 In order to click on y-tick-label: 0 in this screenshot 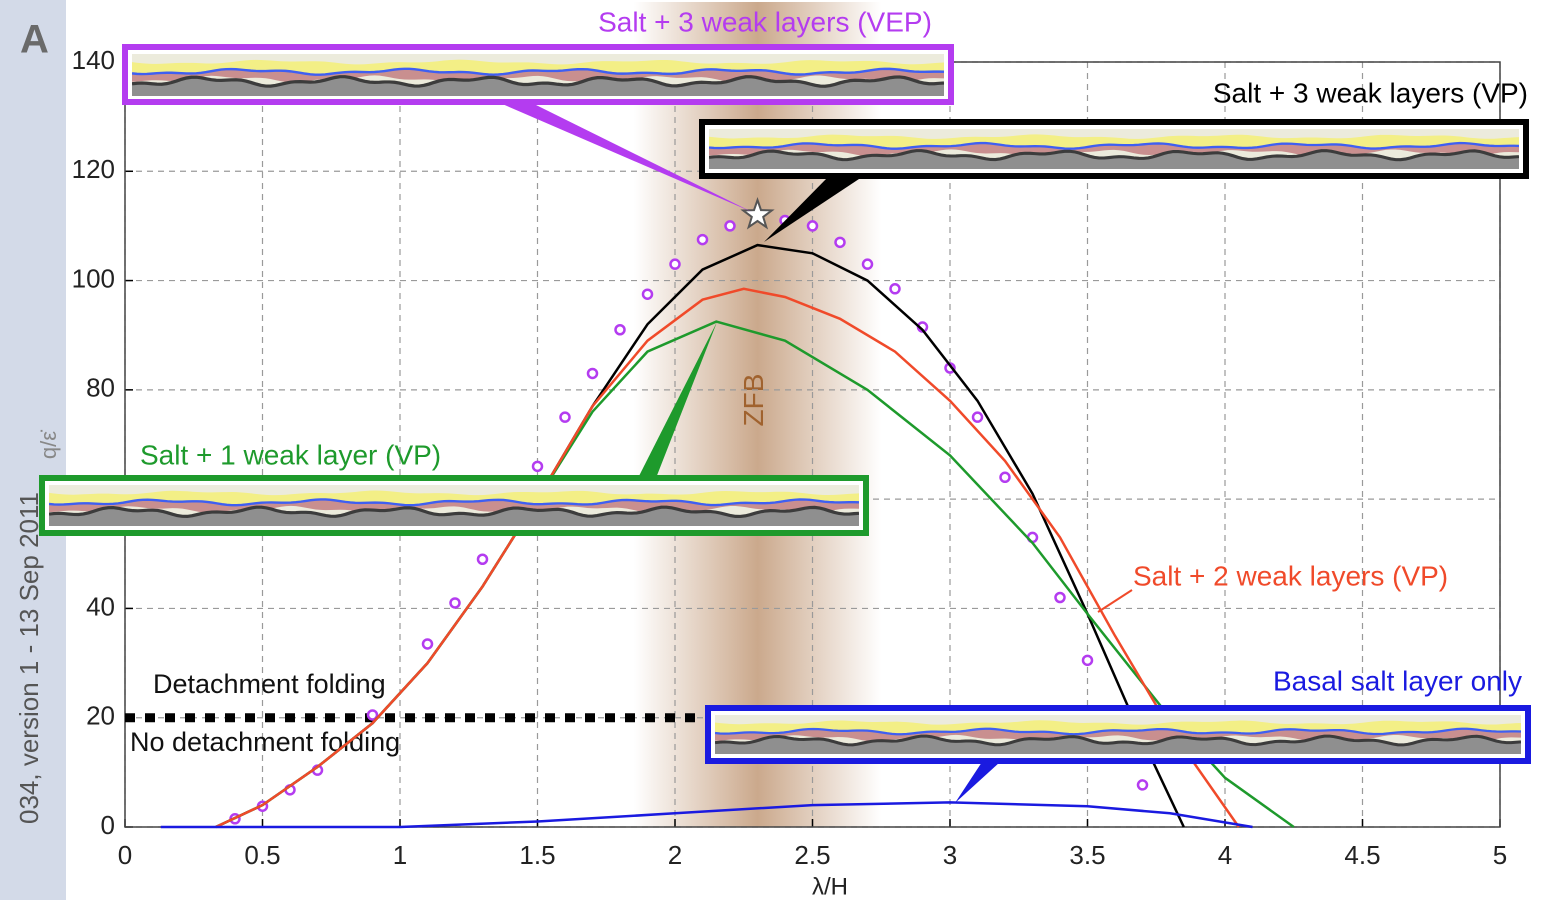, I will do `click(108, 825)`.